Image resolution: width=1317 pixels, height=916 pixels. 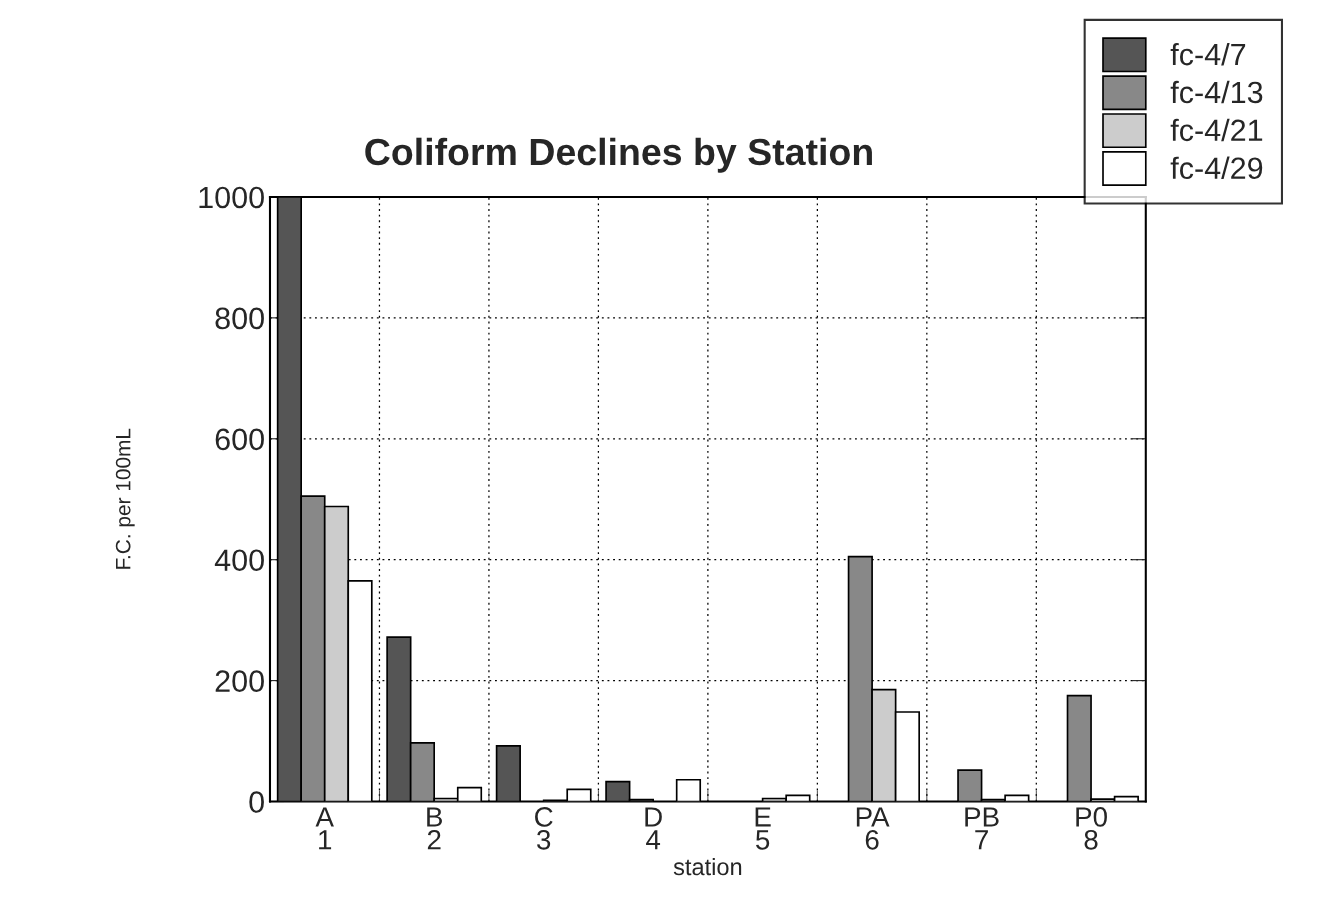 What do you see at coordinates (239, 439) in the screenshot?
I see `y-tick-label: 600` at bounding box center [239, 439].